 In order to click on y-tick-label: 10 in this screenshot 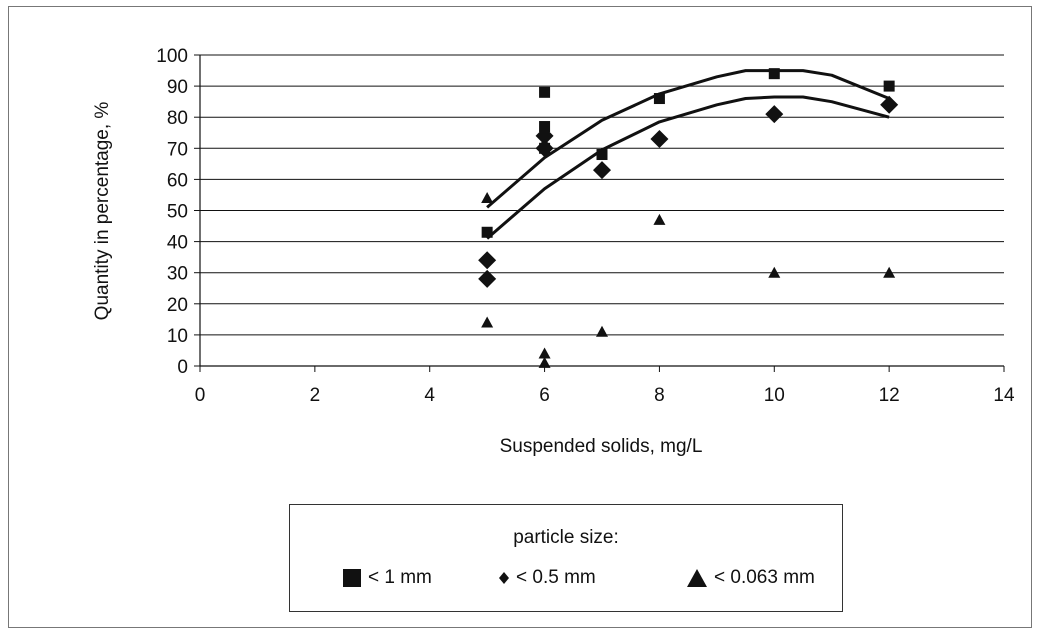, I will do `click(177, 336)`.